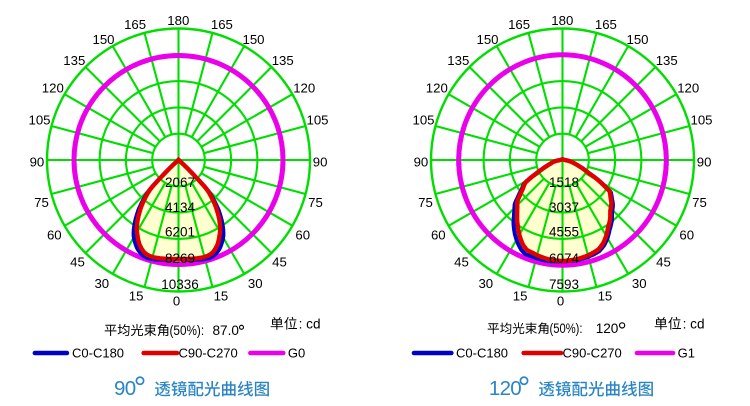 This screenshot has height=406, width=750. Describe the element at coordinates (180, 207) in the screenshot. I see `svg-text: 4134` at that location.